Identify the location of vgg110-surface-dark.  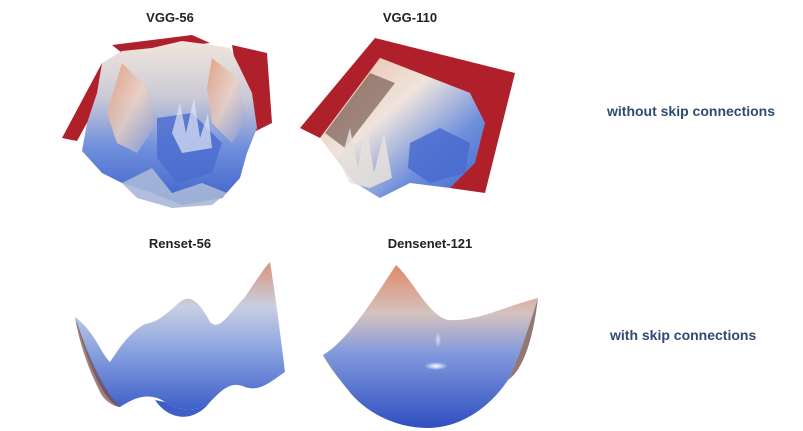
(360, 110).